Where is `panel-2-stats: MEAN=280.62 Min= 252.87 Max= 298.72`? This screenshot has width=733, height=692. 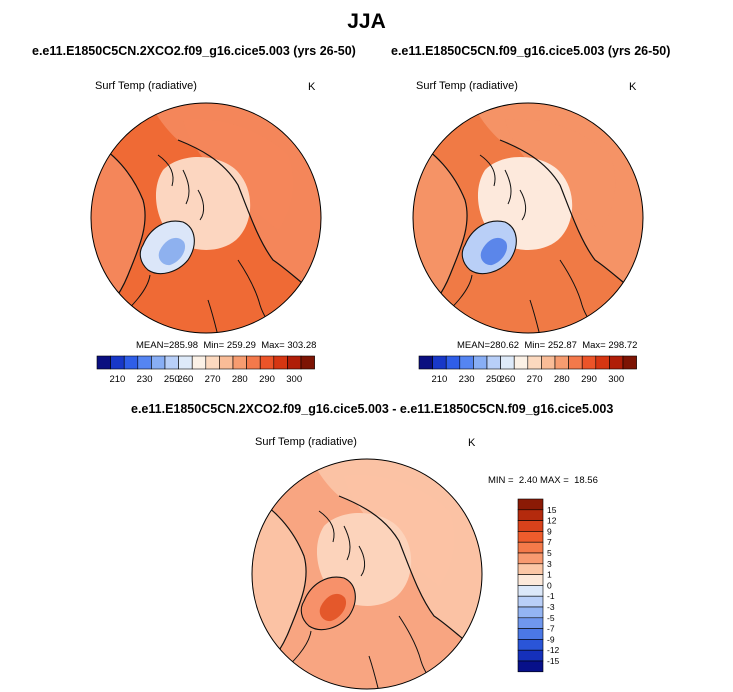
panel-2-stats: MEAN=280.62 Min= 252.87 Max= 298.72 is located at coordinates (547, 345).